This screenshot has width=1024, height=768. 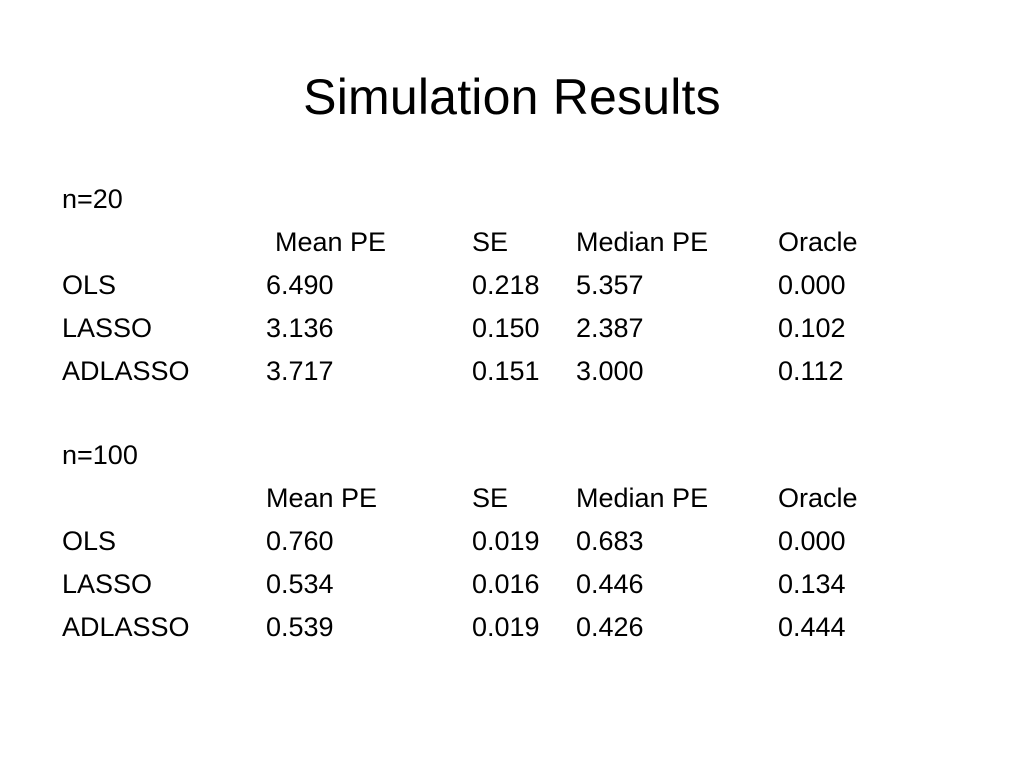 What do you see at coordinates (506, 371) in the screenshot?
I see `row-se: 0.151` at bounding box center [506, 371].